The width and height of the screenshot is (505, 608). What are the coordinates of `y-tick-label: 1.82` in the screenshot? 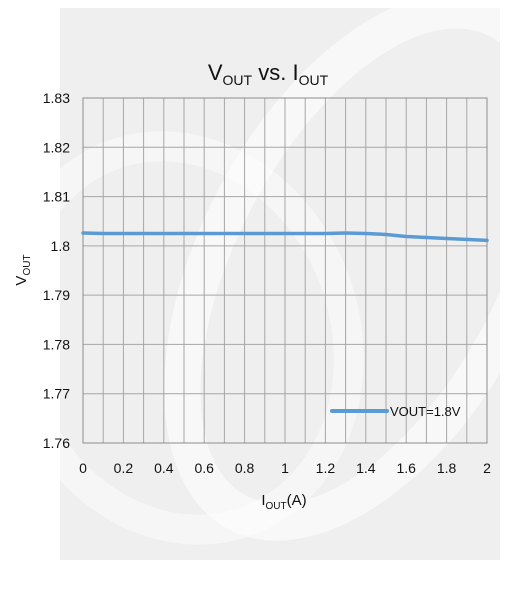 It's located at (56, 147).